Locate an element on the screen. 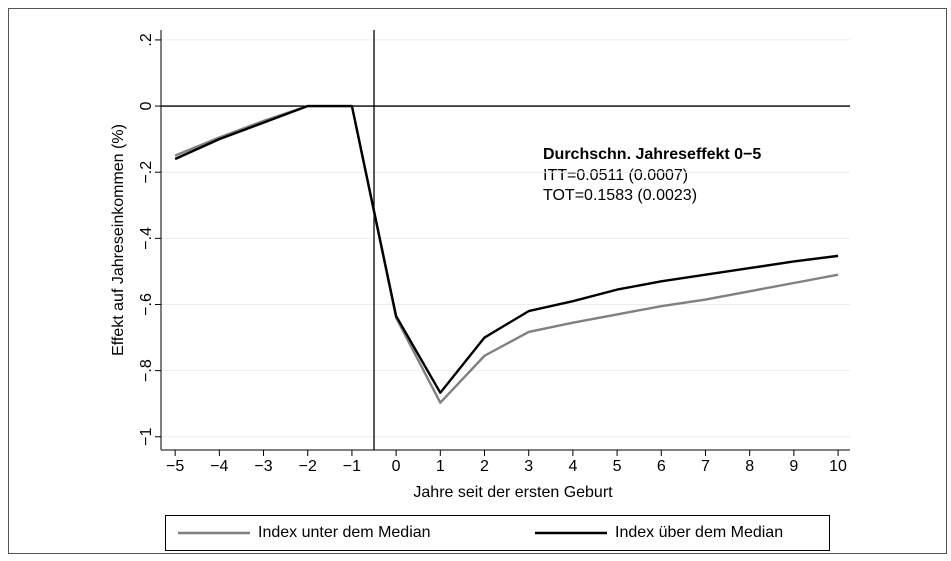 The height and width of the screenshot is (561, 951). y-tick-label: −.6 is located at coordinates (146, 304).